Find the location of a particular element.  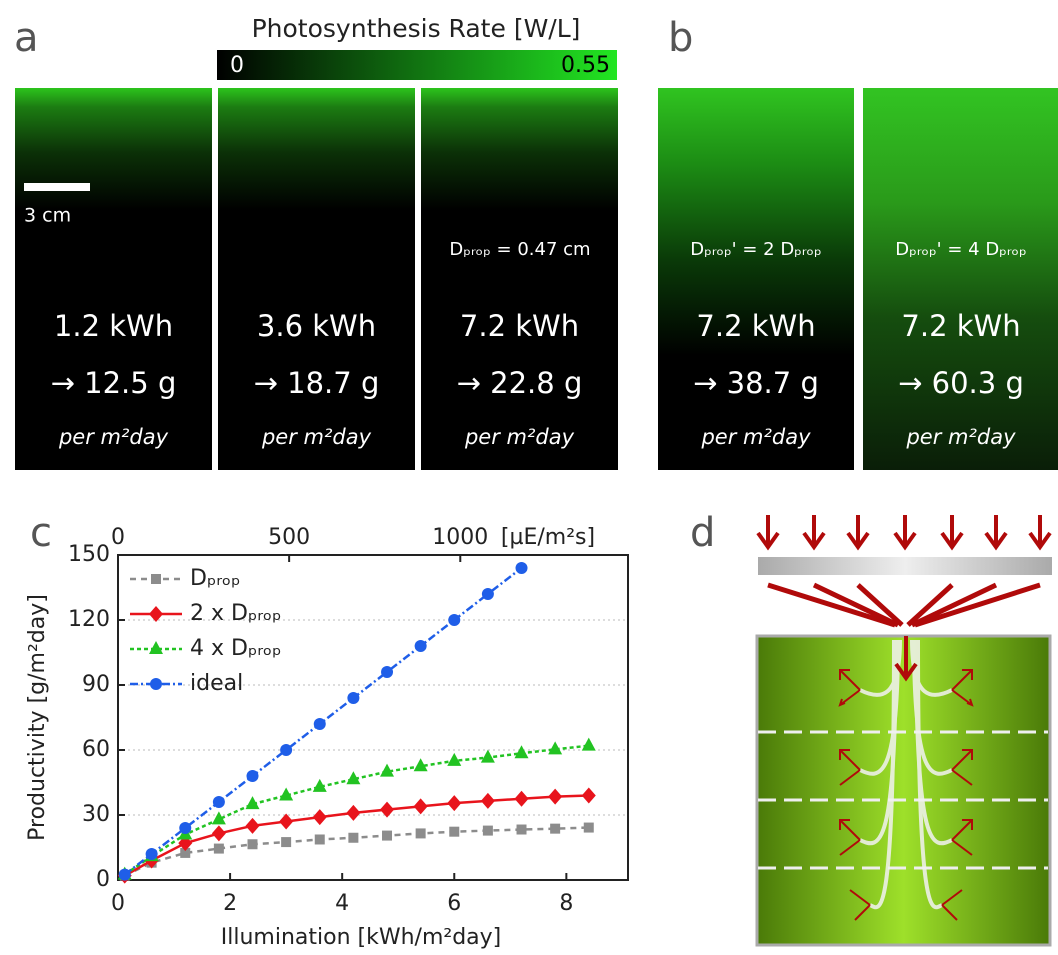

legend-label: 4 x Dₚᵣₒₚ is located at coordinates (236, 648).